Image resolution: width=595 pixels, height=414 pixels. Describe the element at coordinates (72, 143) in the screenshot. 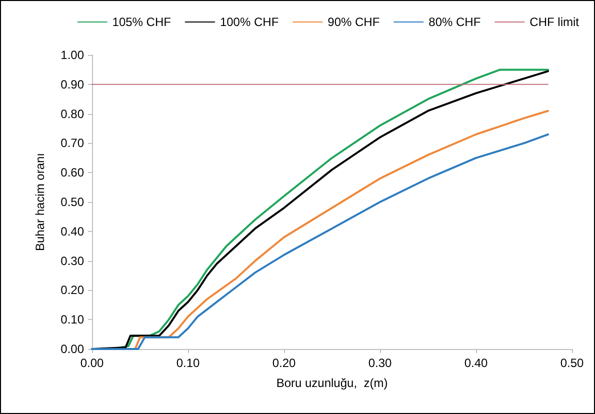

I see `y-tick-label: 0.70` at that location.